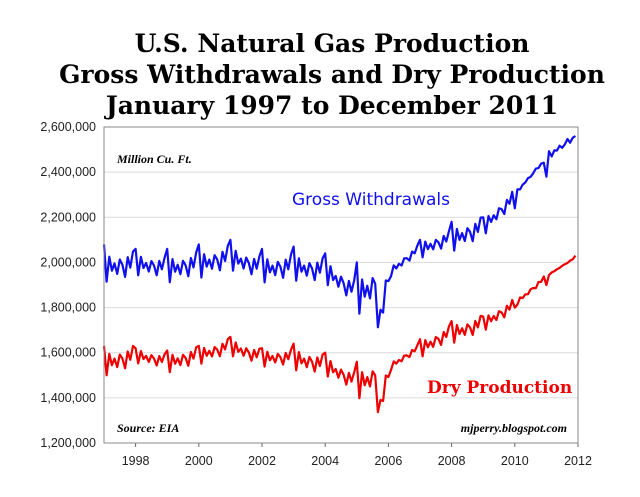 Image resolution: width=640 pixels, height=497 pixels. I want to click on y-tick-label: 2,000,000, so click(68, 262).